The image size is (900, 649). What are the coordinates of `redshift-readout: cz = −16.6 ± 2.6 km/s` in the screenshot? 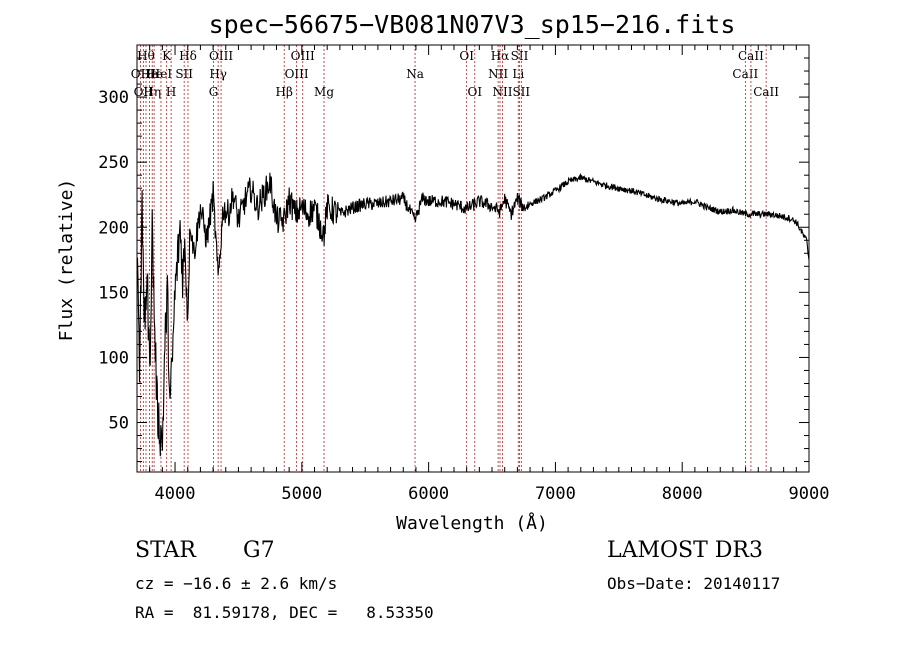 It's located at (236, 583).